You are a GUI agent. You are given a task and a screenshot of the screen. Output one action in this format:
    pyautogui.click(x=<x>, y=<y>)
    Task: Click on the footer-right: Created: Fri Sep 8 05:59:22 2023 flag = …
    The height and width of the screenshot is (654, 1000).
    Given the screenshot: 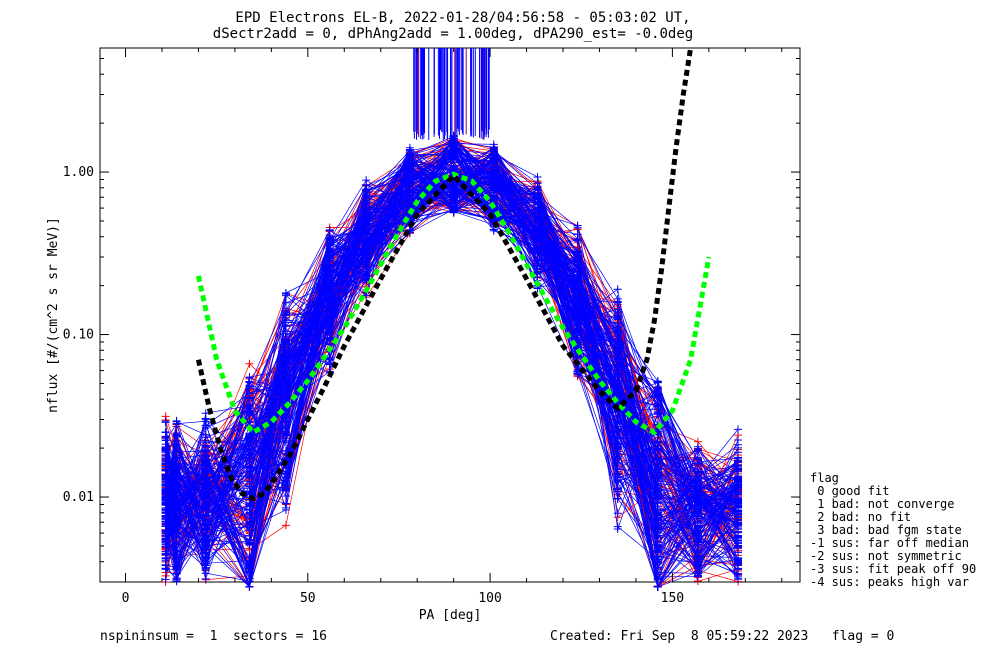 What is the action you would take?
    pyautogui.click(x=722, y=636)
    